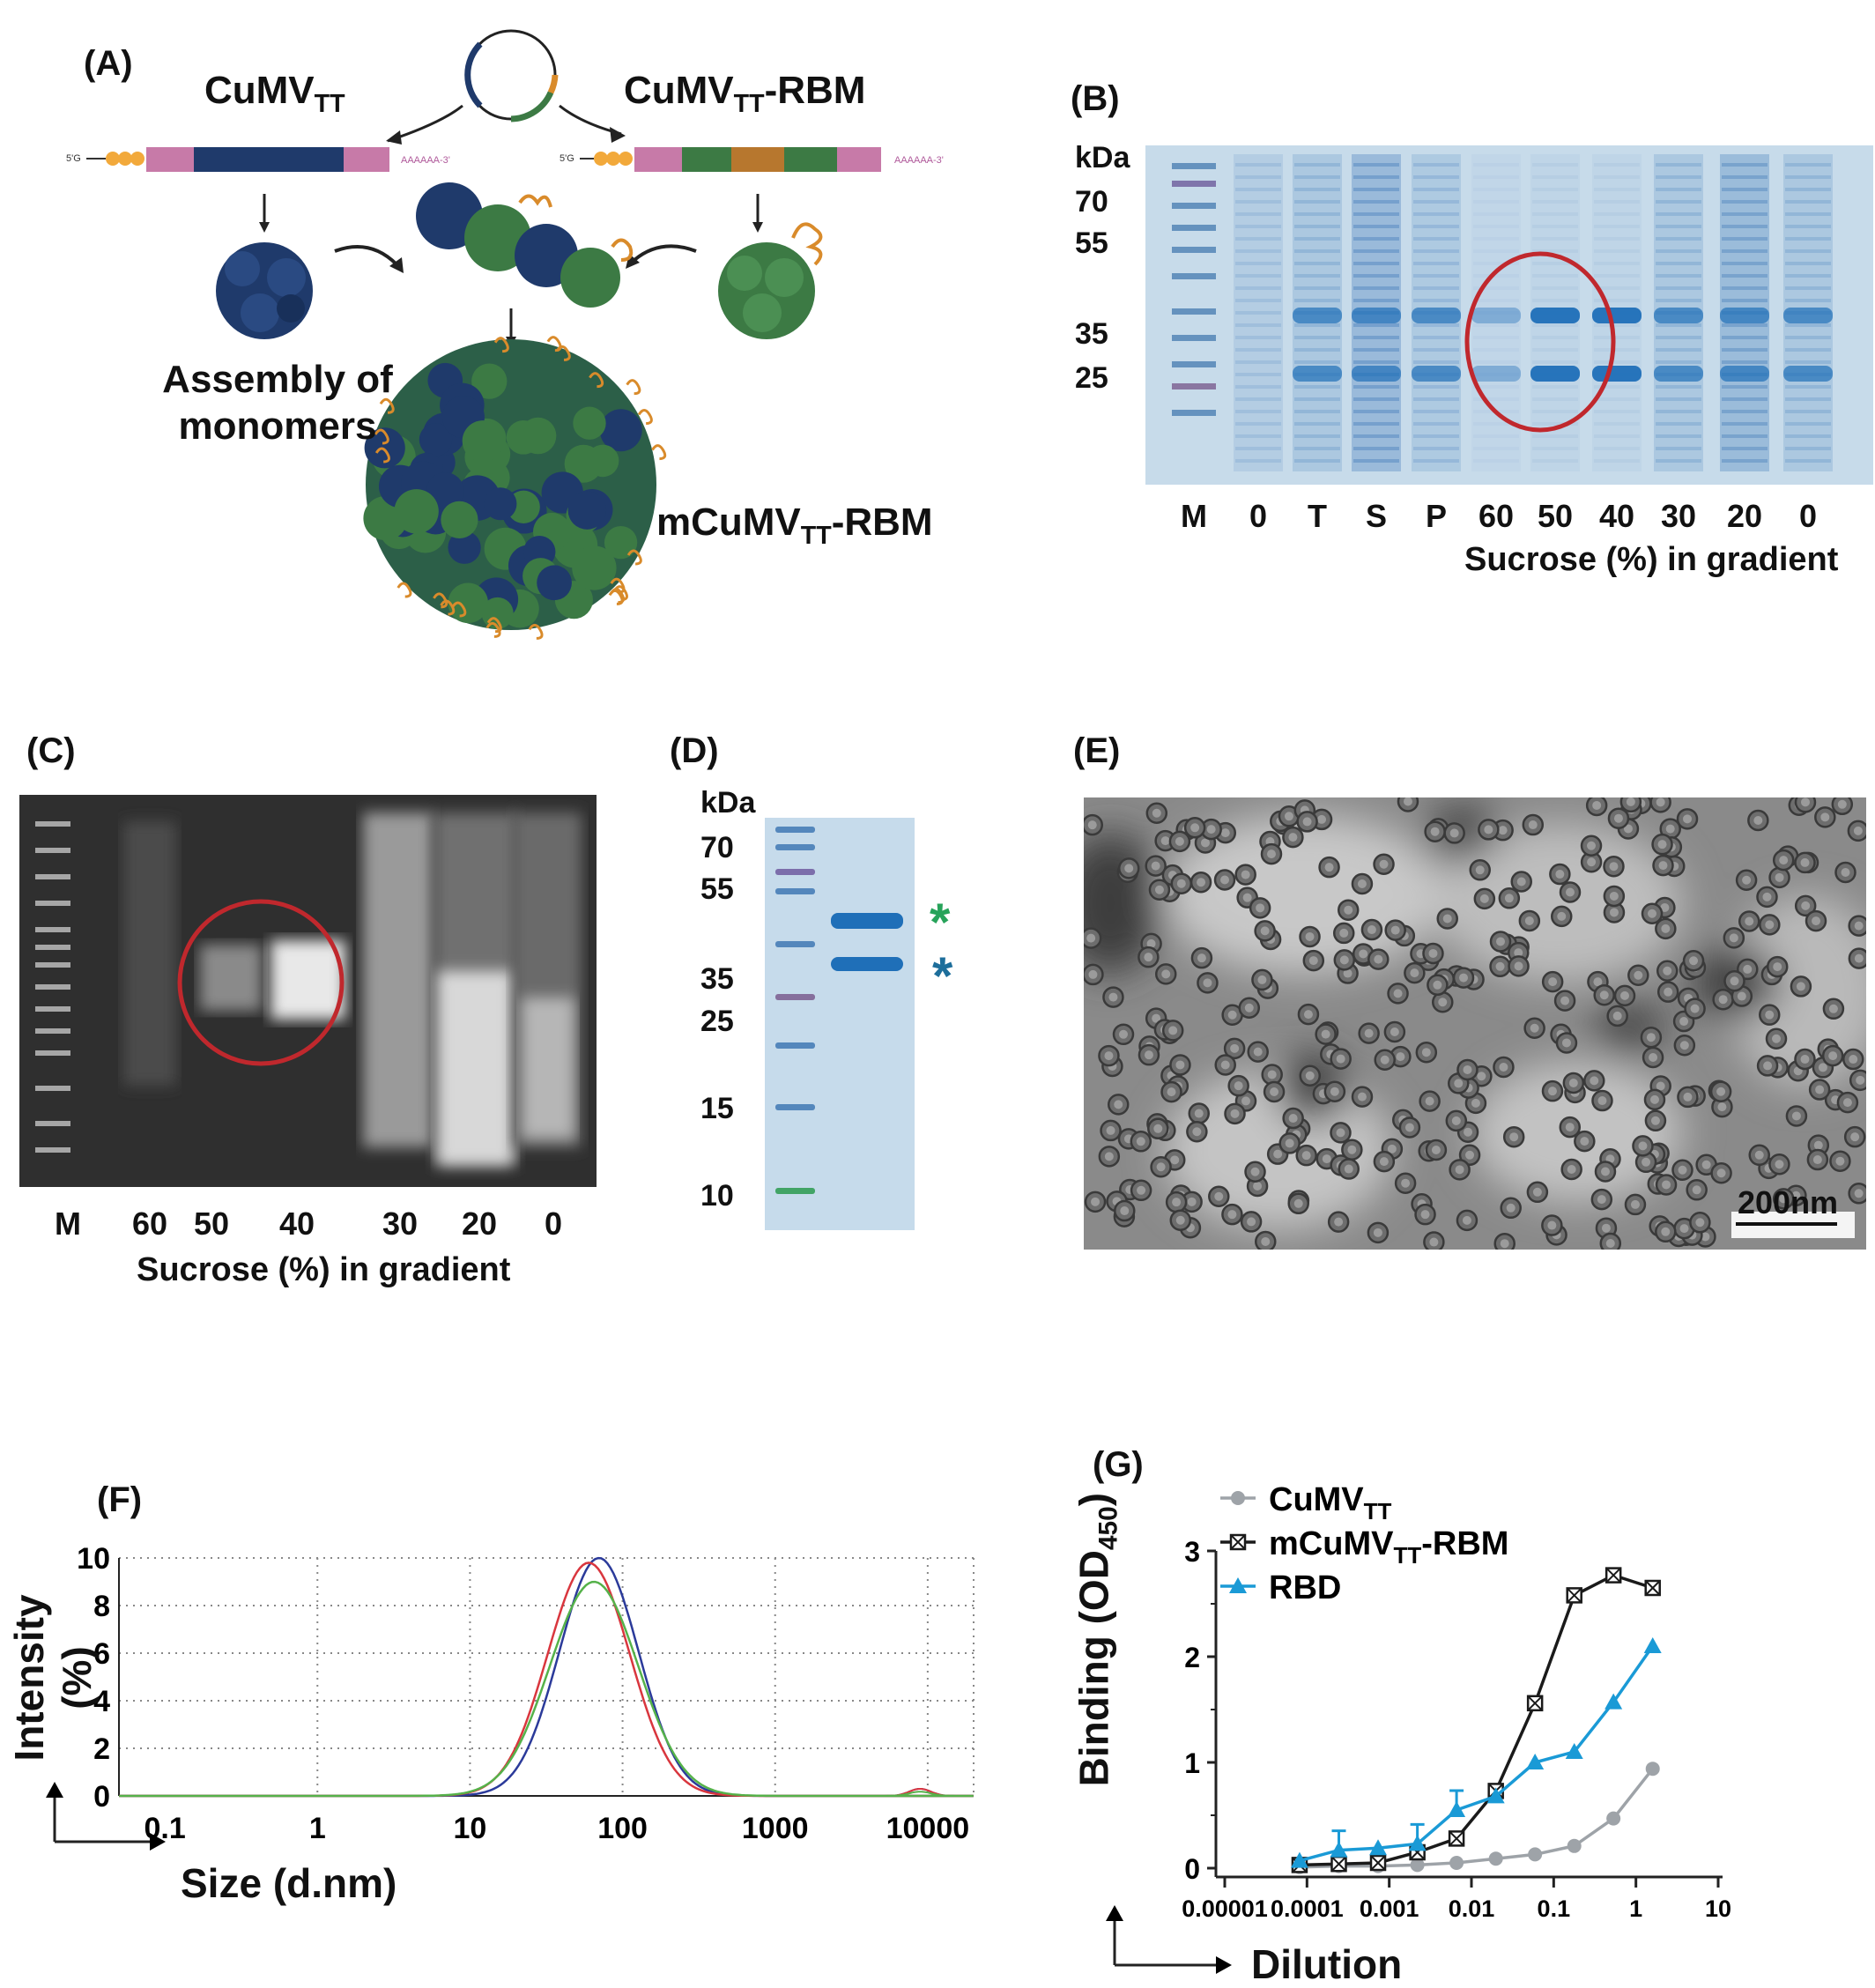 This screenshot has height=1988, width=1875. I want to click on panel-f-xtick-100: 100, so click(622, 1829).